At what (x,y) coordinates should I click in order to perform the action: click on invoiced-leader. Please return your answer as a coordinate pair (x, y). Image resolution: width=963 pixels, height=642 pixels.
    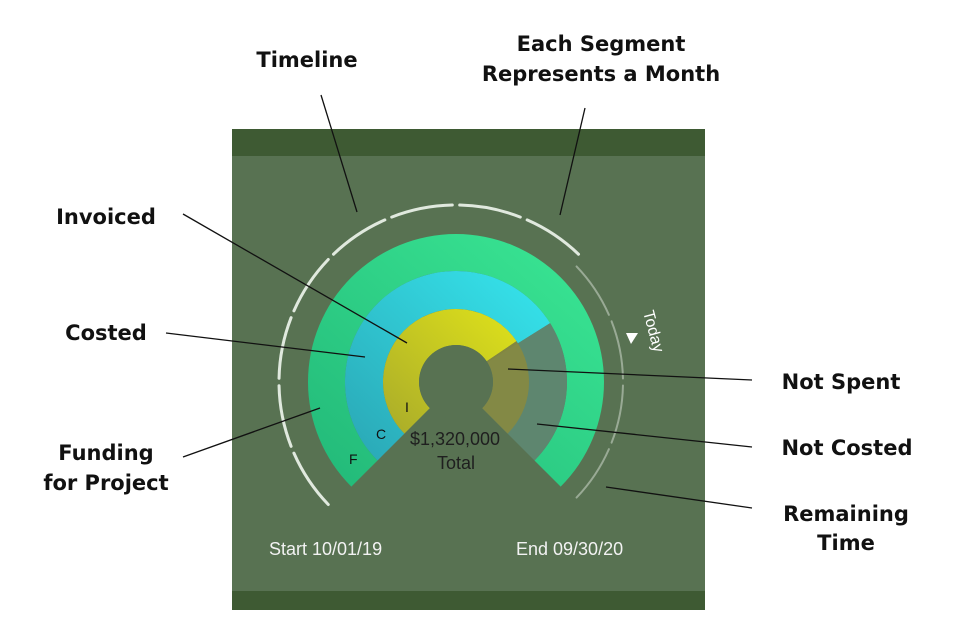
    Looking at the image, I should click on (295, 278).